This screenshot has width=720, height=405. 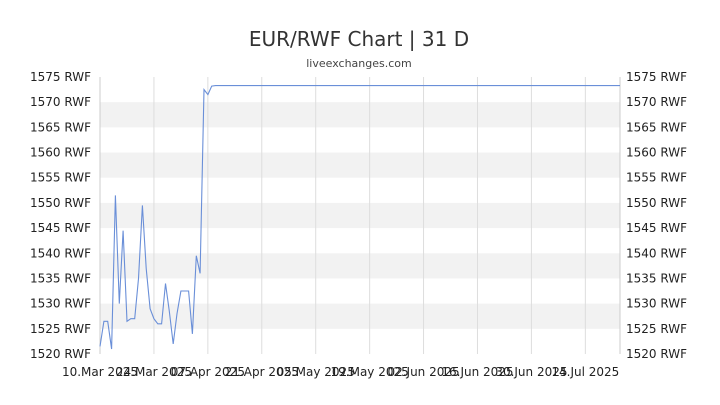 What do you see at coordinates (585, 372) in the screenshot?
I see `x-tick-label: 14.Jul 2025` at bounding box center [585, 372].